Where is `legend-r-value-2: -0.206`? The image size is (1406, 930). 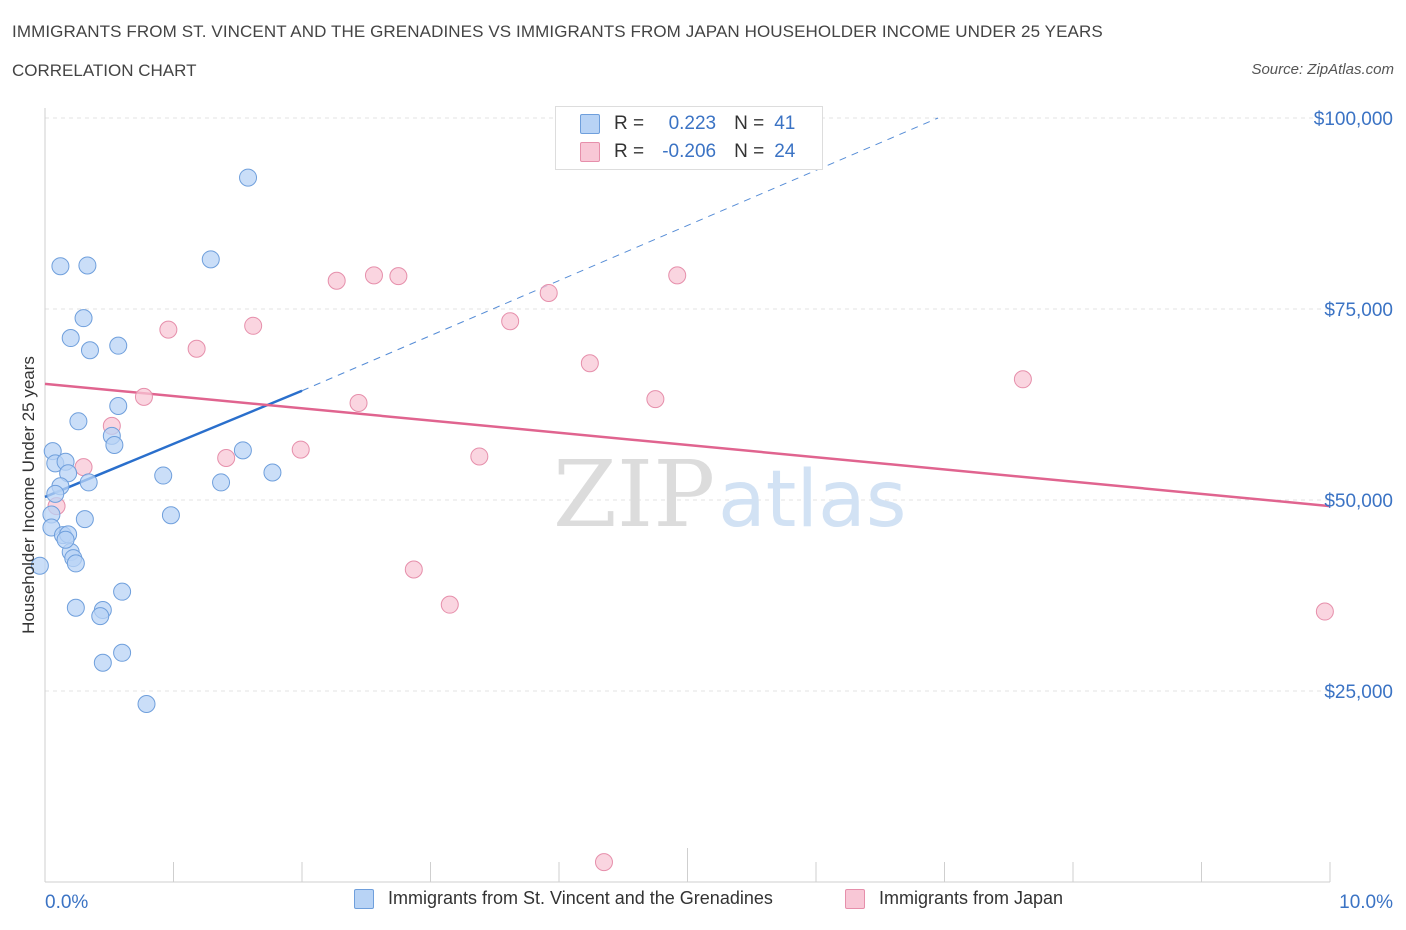
legend-r-value-2: -0.206 is located at coordinates (689, 151).